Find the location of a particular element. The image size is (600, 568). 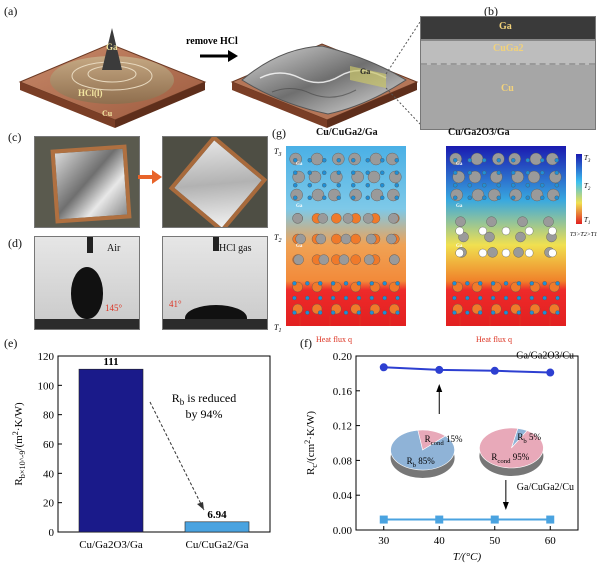

annotation-line-2: by 94% is located at coordinates (204, 414).